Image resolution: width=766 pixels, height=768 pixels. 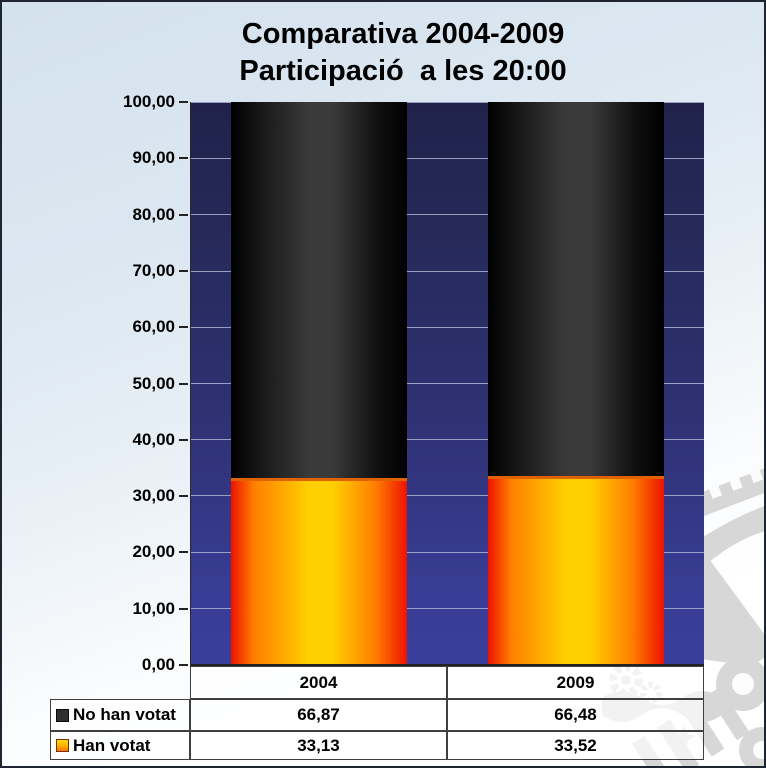 I want to click on bar-2009-no-han-votat-segment, so click(x=576, y=289).